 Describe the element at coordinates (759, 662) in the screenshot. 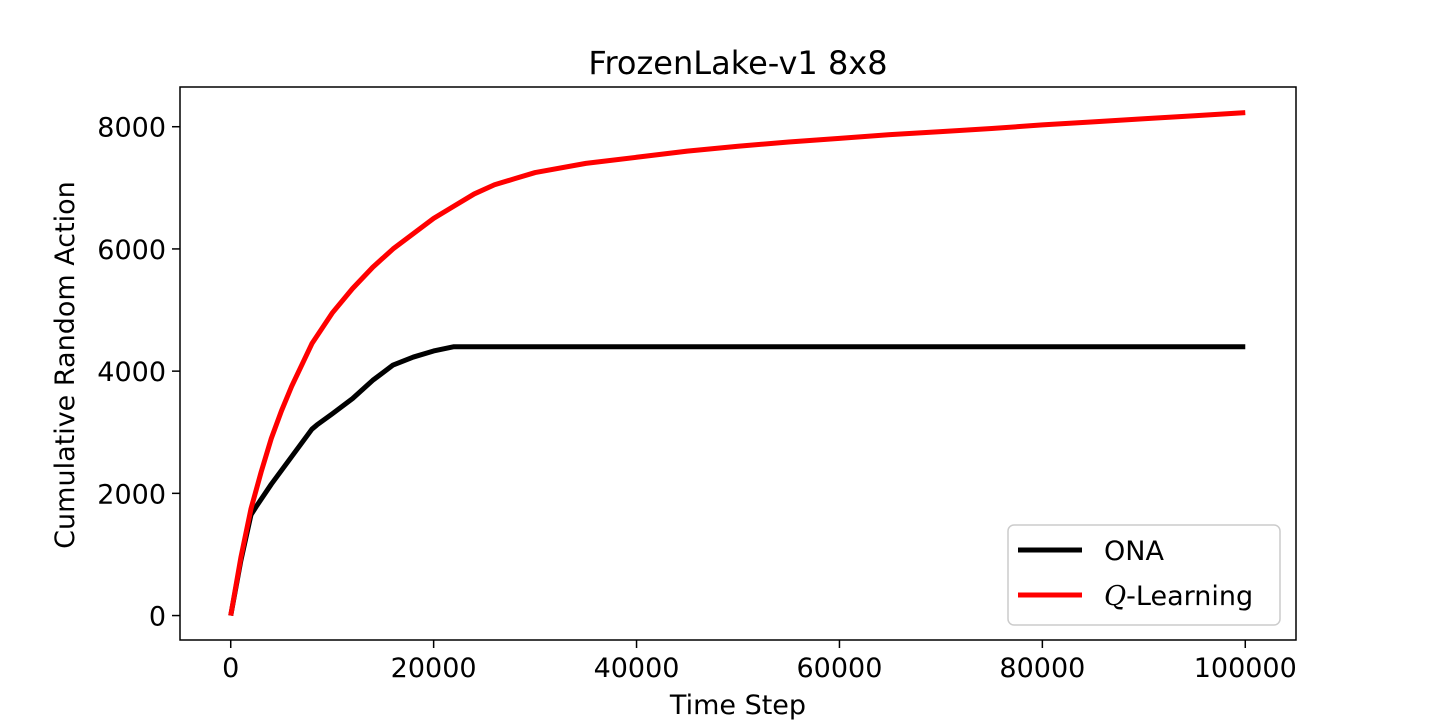

I see `x-axis-ticks: 0 20000 40000 60000 80000 100000` at that location.